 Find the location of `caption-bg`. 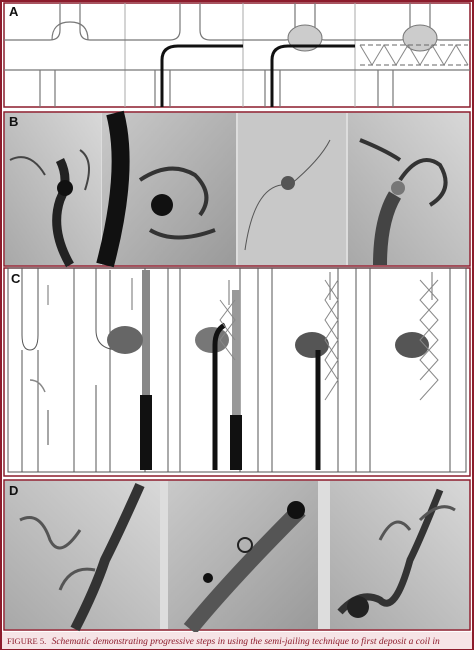

caption-bg is located at coordinates (237, 640).